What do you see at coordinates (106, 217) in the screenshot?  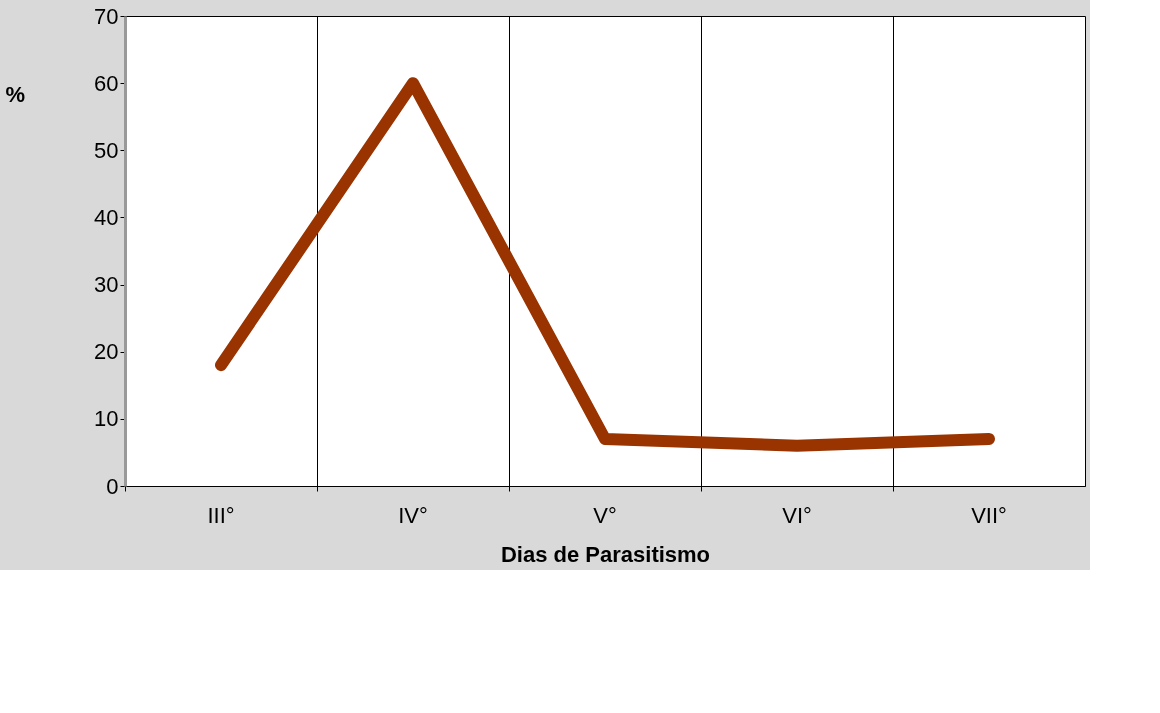 I see `y-tick-label: 40` at bounding box center [106, 217].